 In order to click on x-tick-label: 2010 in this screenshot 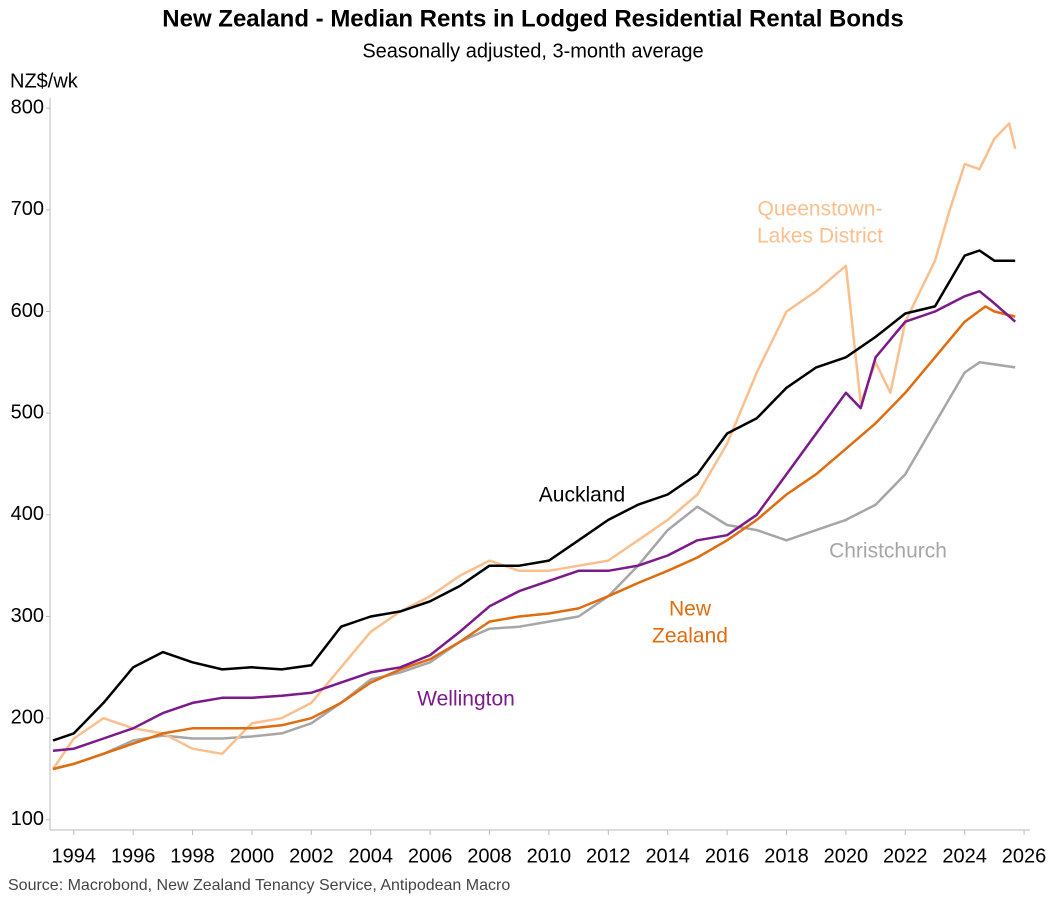, I will do `click(549, 856)`.